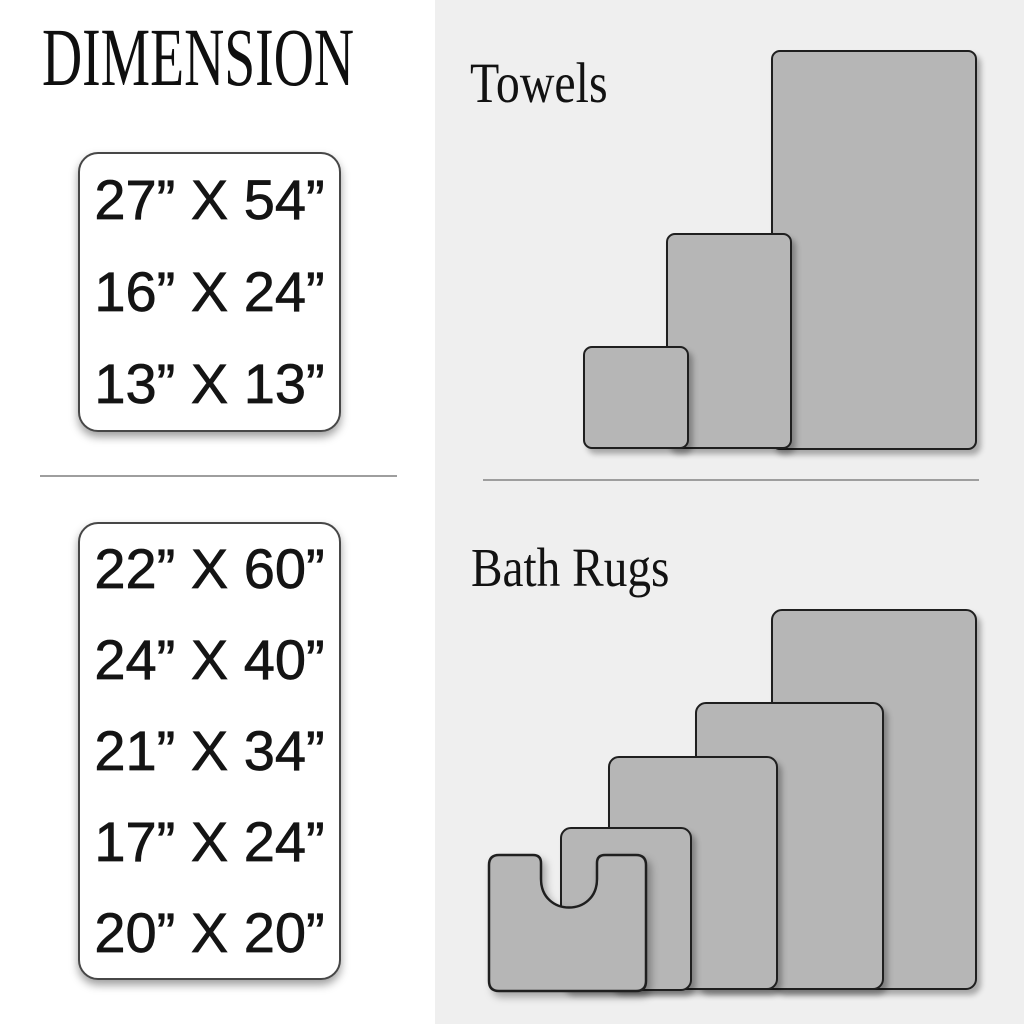  What do you see at coordinates (874, 250) in the screenshot?
I see `towel-shape-bath-27x54` at bounding box center [874, 250].